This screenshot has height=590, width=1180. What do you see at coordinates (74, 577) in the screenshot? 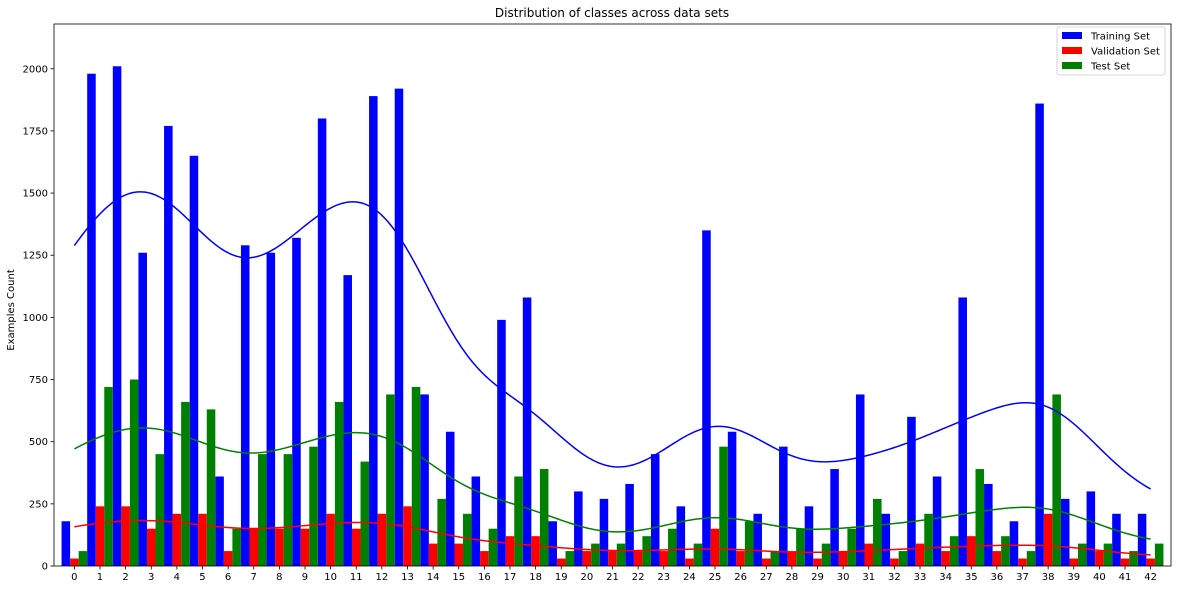
I see `x-tick-label-0: 0` at bounding box center [74, 577].